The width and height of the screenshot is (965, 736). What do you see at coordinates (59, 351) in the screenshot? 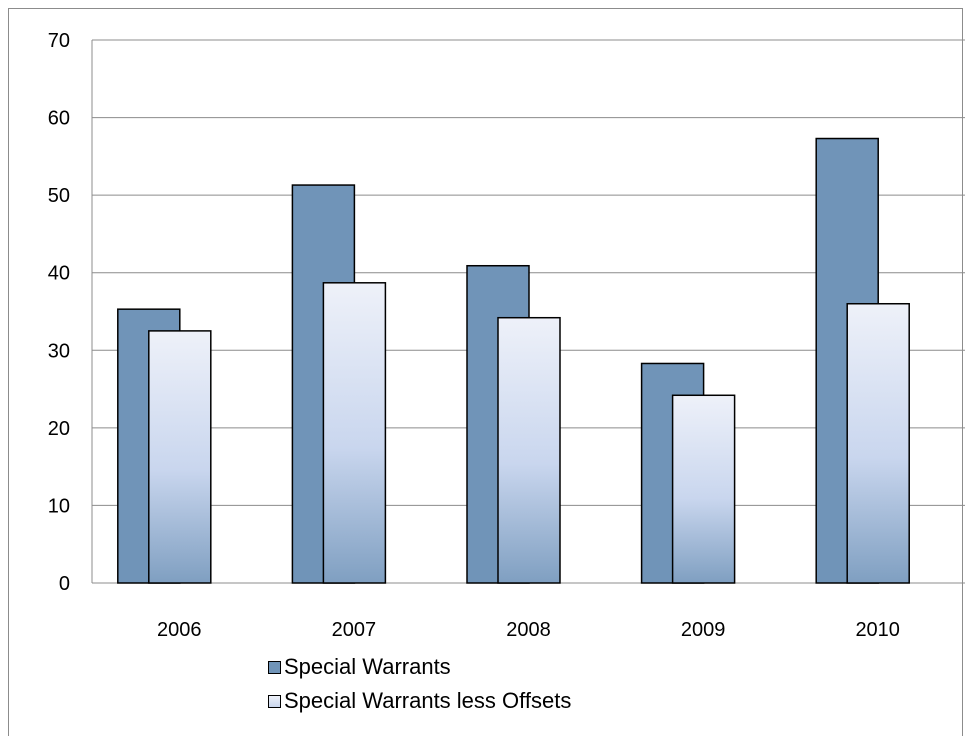
I see `y-tick-label-30: 30` at bounding box center [59, 351].